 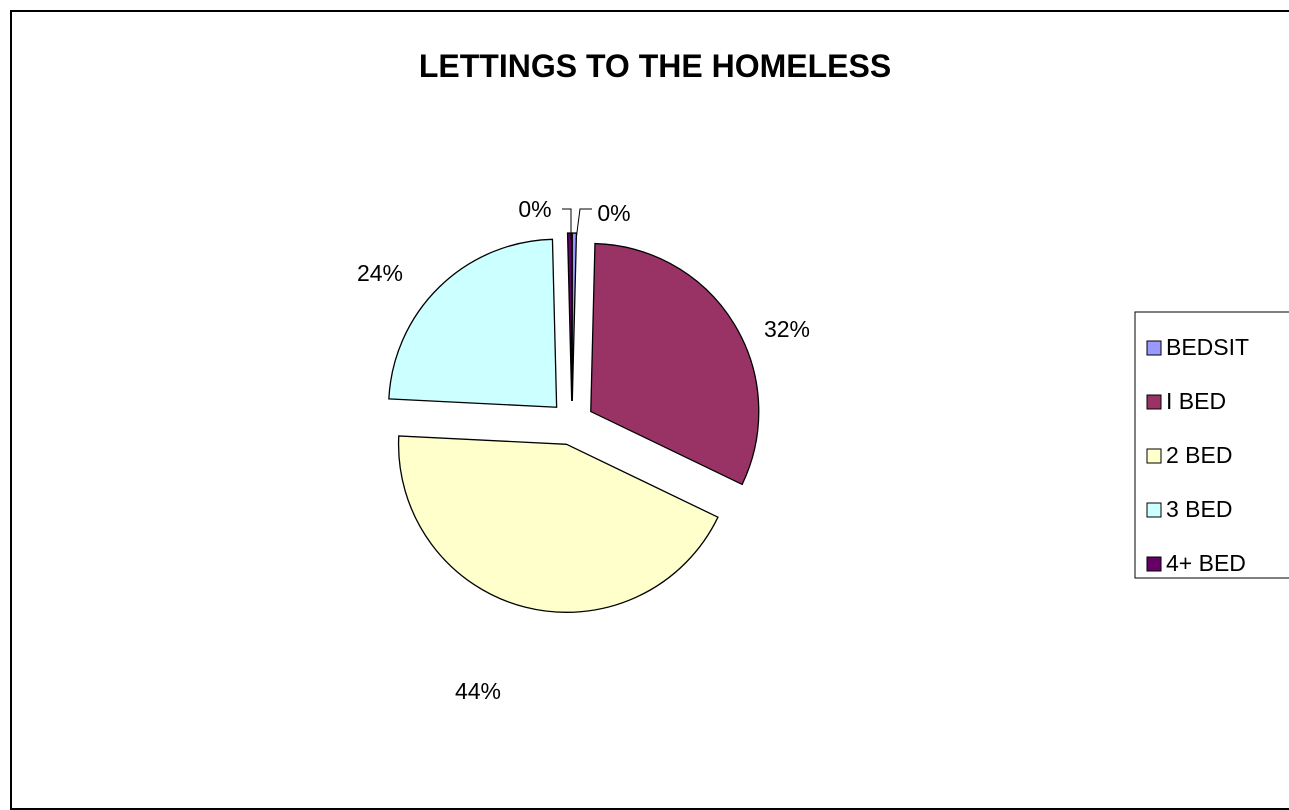 I want to click on data-label-i-bed: 32%, so click(x=787, y=329).